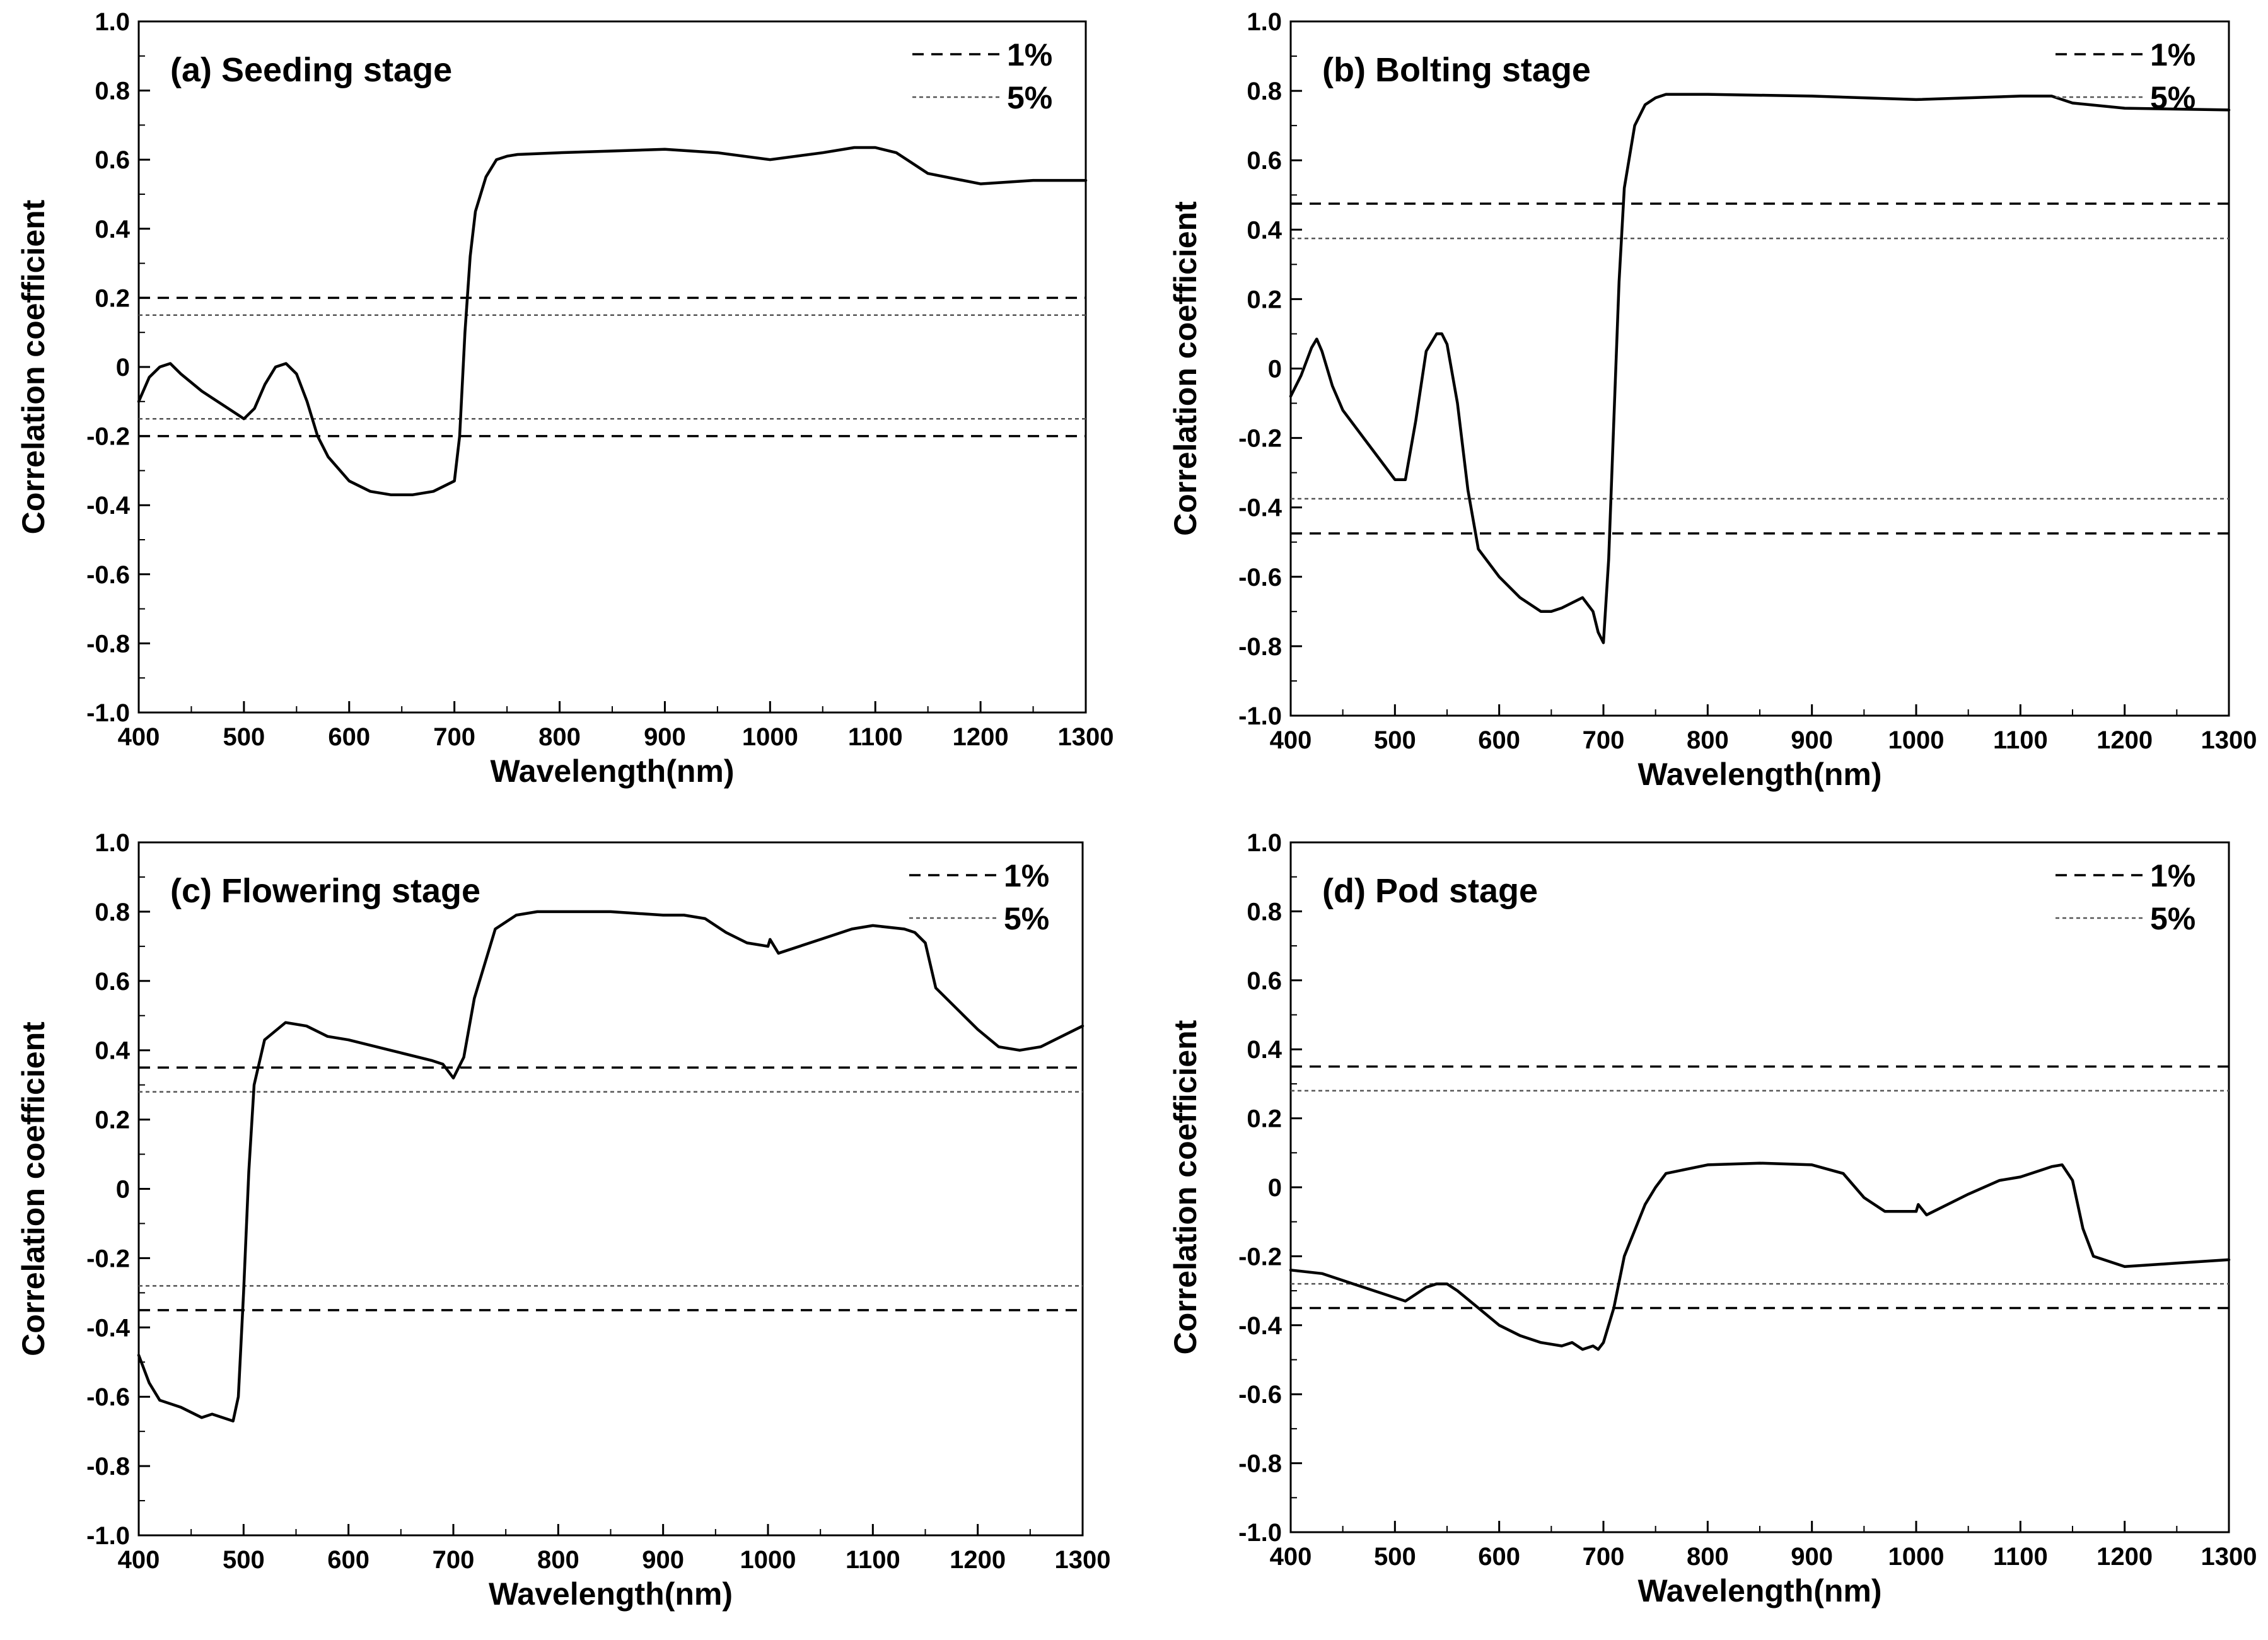  Describe the element at coordinates (1430, 891) in the screenshot. I see `panel-title: (d) Pod stage` at that location.